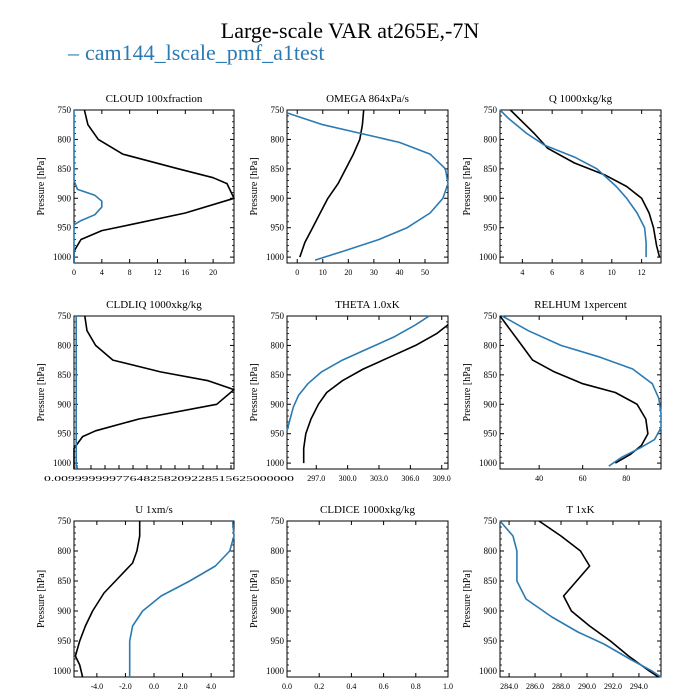 This screenshot has height=700, width=700. What do you see at coordinates (319, 686) in the screenshot?
I see `x-tick-label: 0.2` at bounding box center [319, 686].